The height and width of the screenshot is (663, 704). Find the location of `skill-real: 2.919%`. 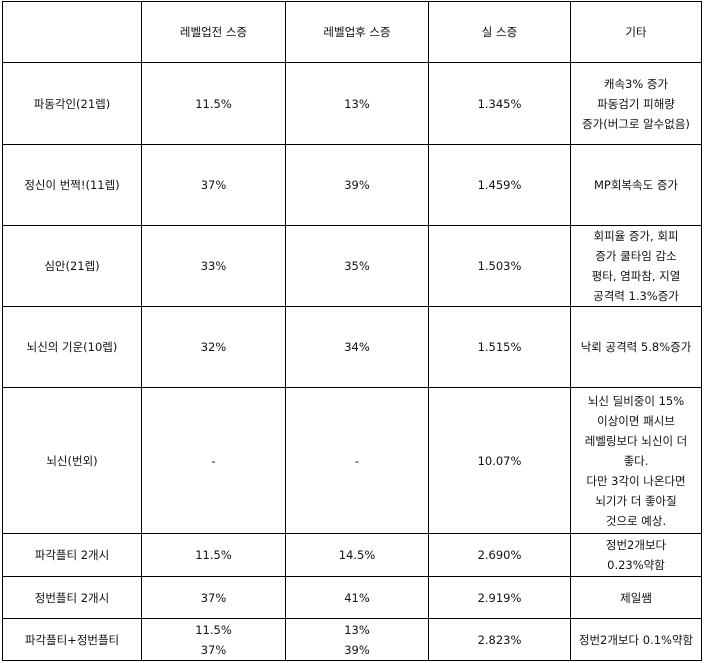

skill-real: 2.919% is located at coordinates (499, 597).